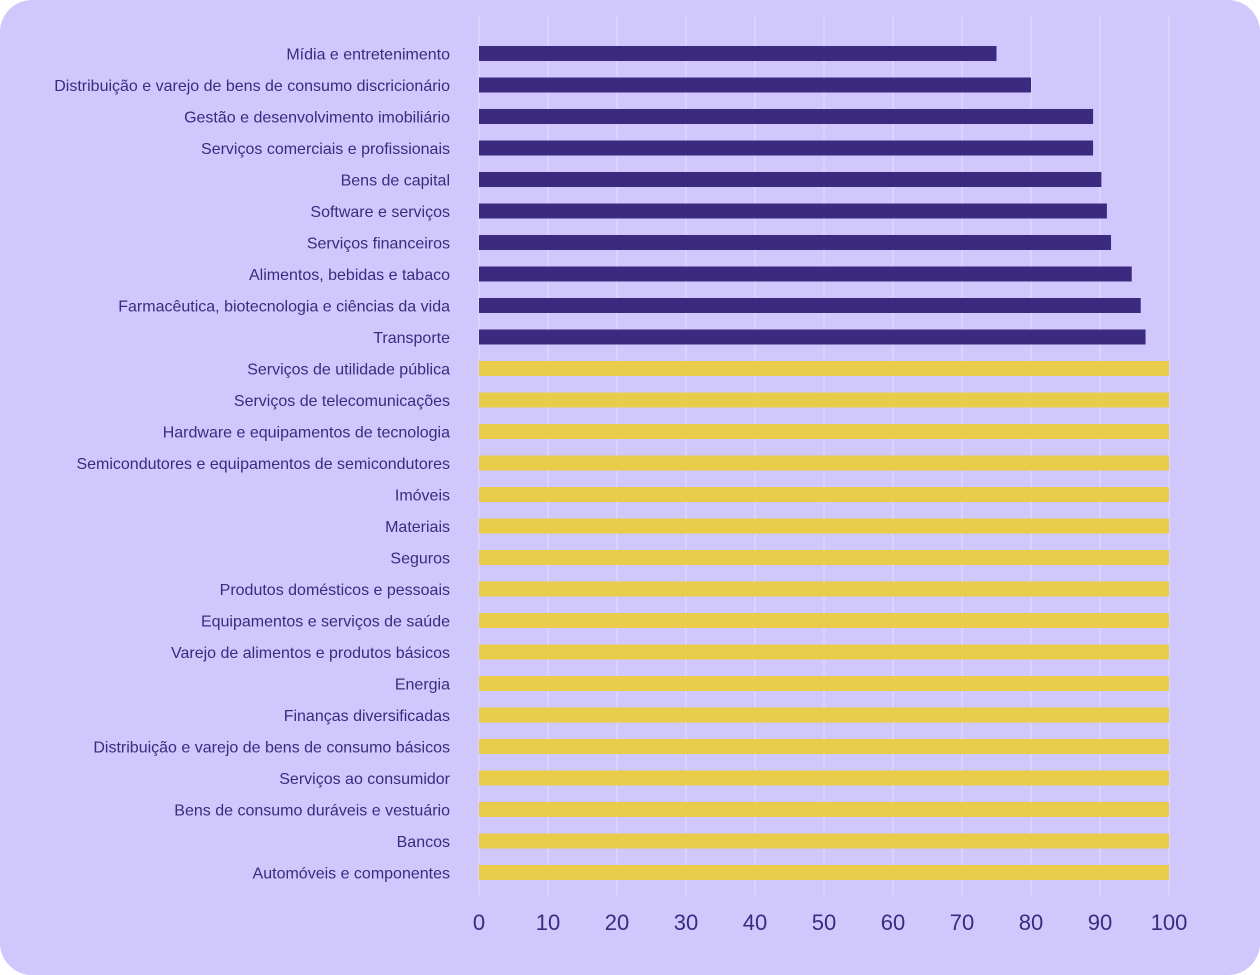 This screenshot has height=975, width=1260. I want to click on x-tick-label: 70, so click(962, 922).